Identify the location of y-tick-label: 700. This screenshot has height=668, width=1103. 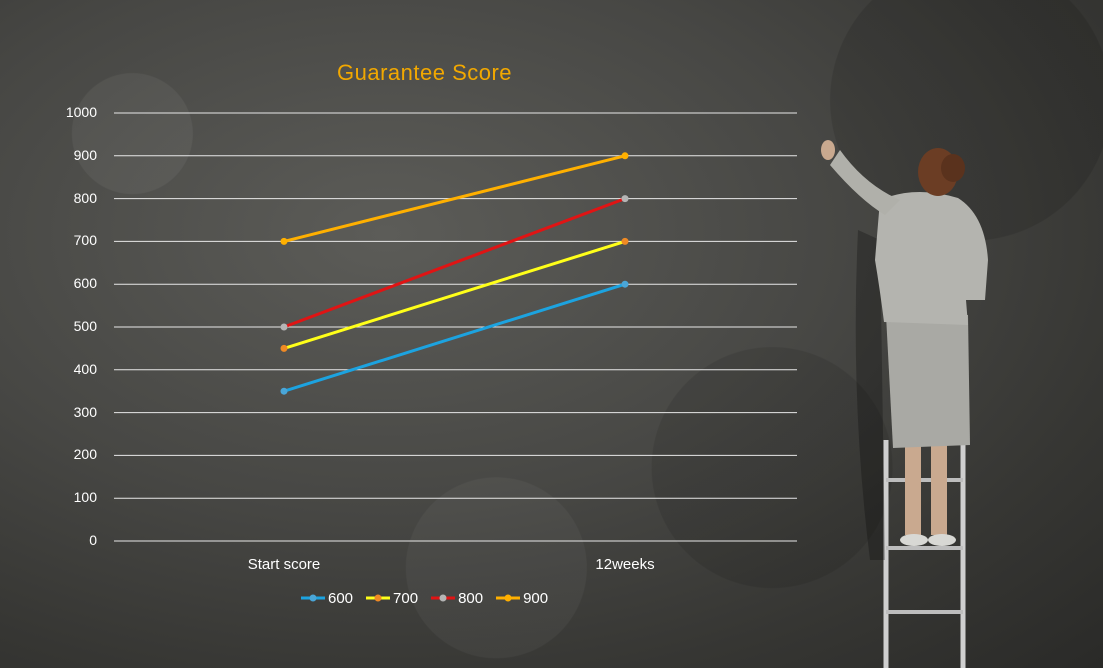
(85, 240).